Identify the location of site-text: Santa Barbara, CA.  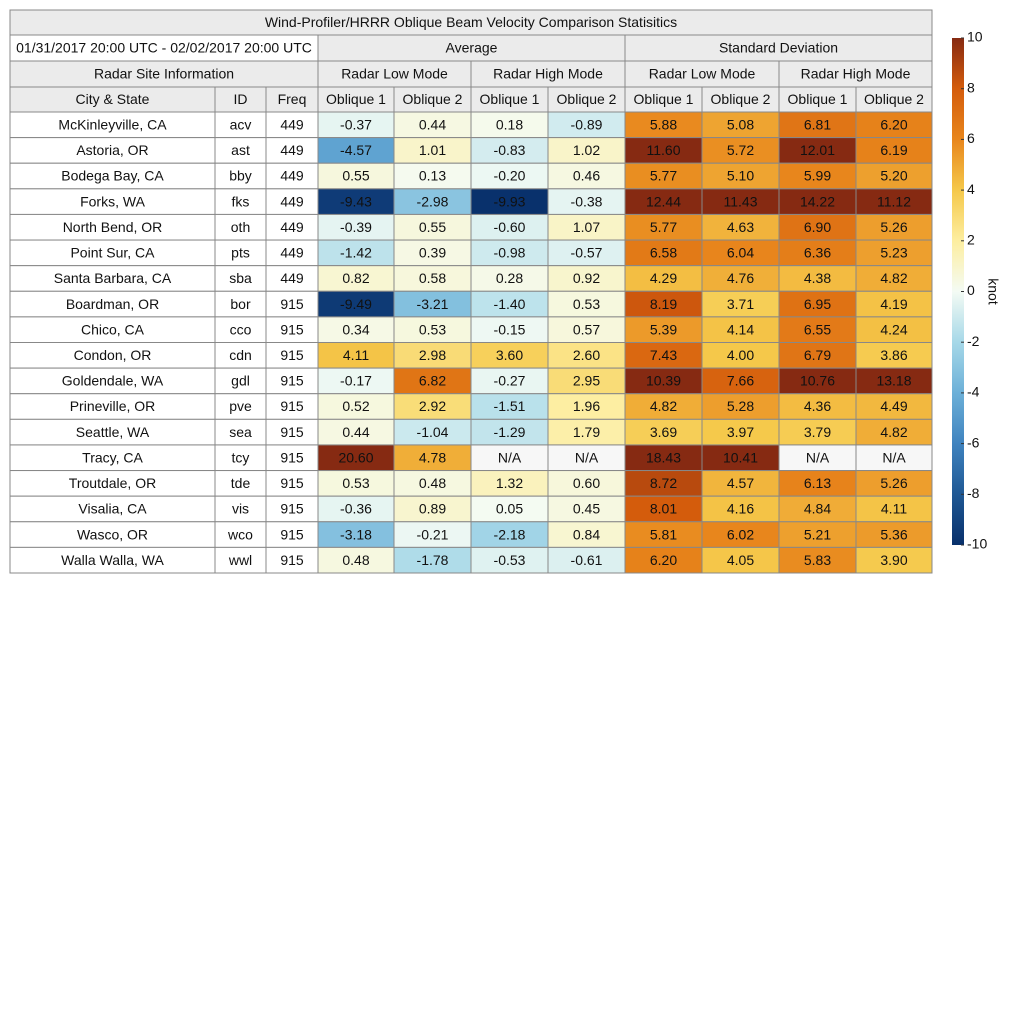
(113, 278).